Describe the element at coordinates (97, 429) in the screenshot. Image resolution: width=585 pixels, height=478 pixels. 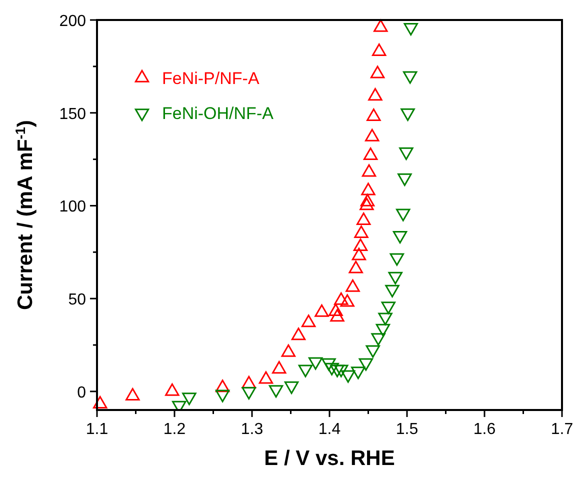
I see `x-tick-label: 1.1` at that location.